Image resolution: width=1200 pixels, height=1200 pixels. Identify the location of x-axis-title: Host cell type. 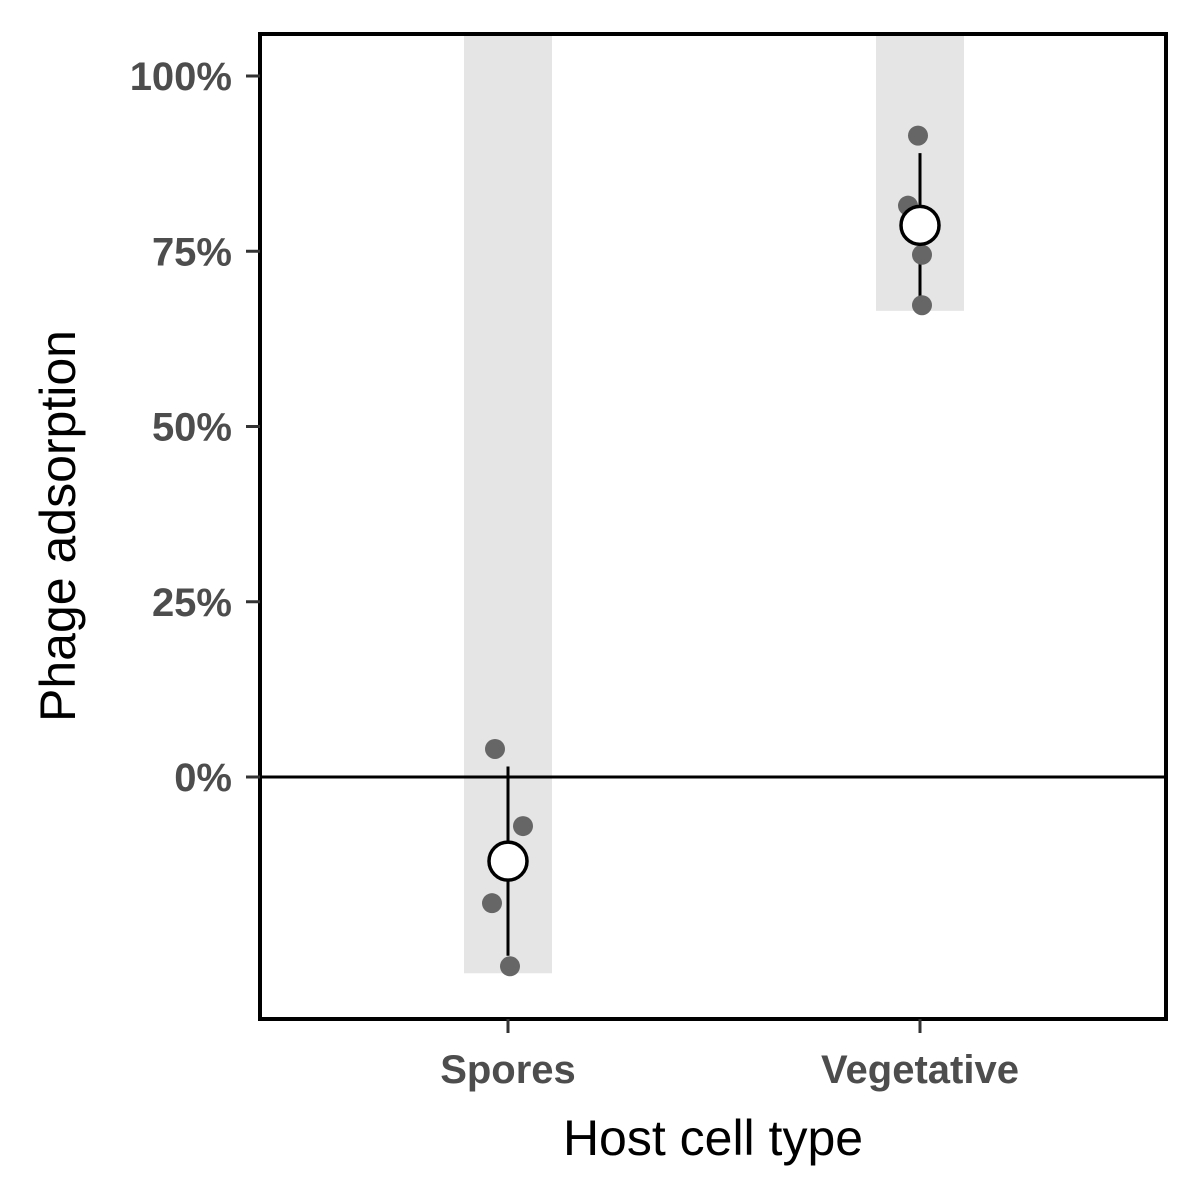
(713, 1138).